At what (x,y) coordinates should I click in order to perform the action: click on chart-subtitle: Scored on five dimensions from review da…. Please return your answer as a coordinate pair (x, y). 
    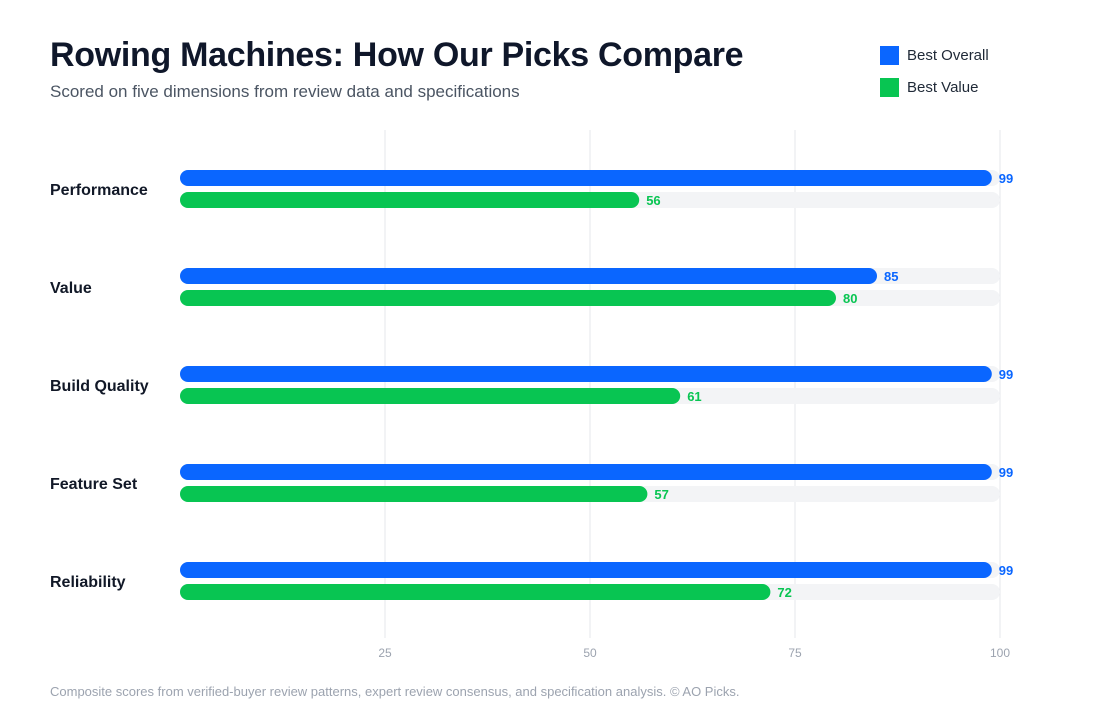
    Looking at the image, I should click on (285, 91).